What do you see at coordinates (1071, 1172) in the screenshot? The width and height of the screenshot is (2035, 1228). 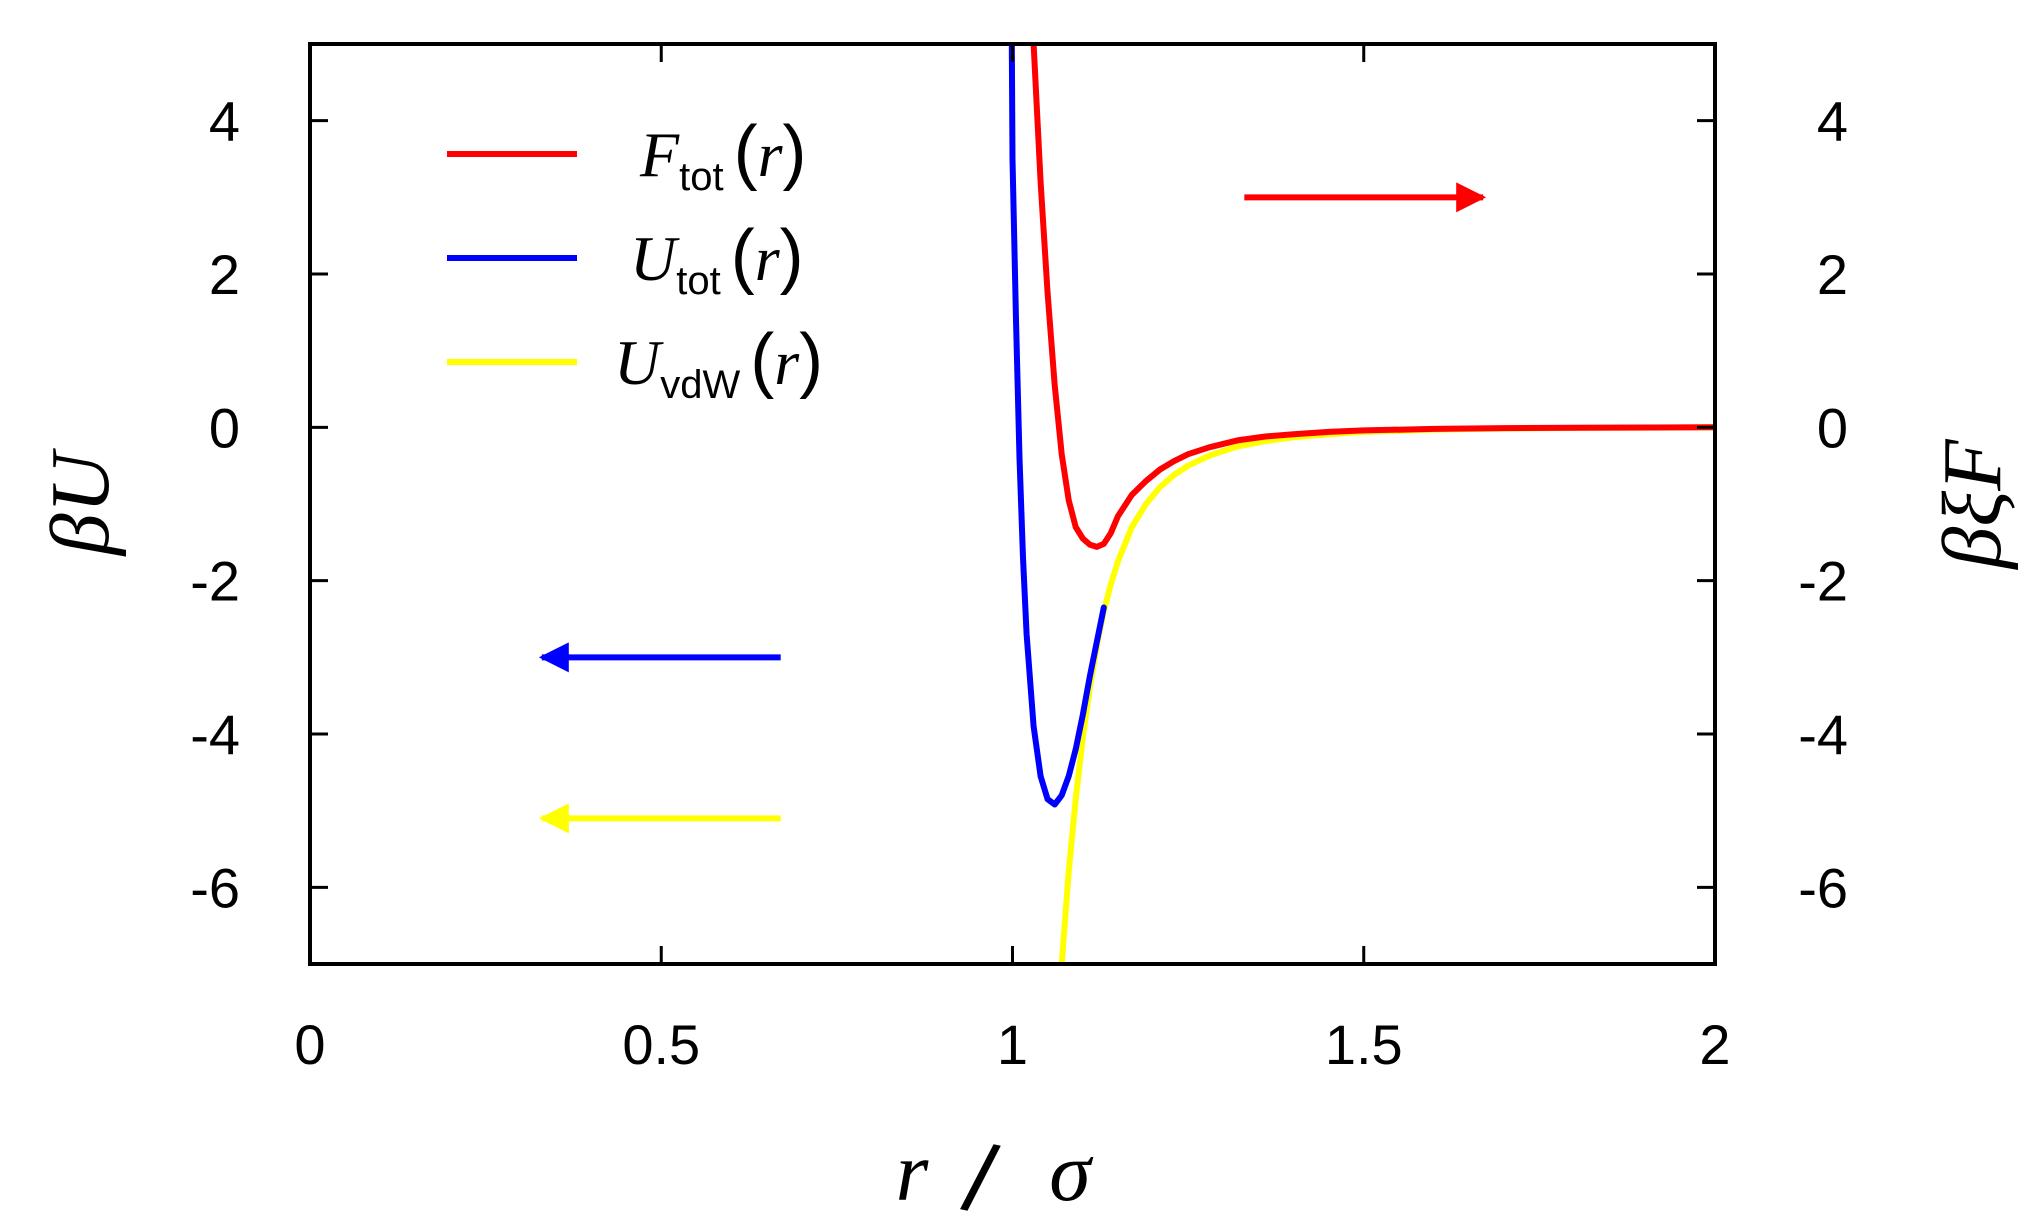 I see `x-axis-label-unit: σ` at bounding box center [1071, 1172].